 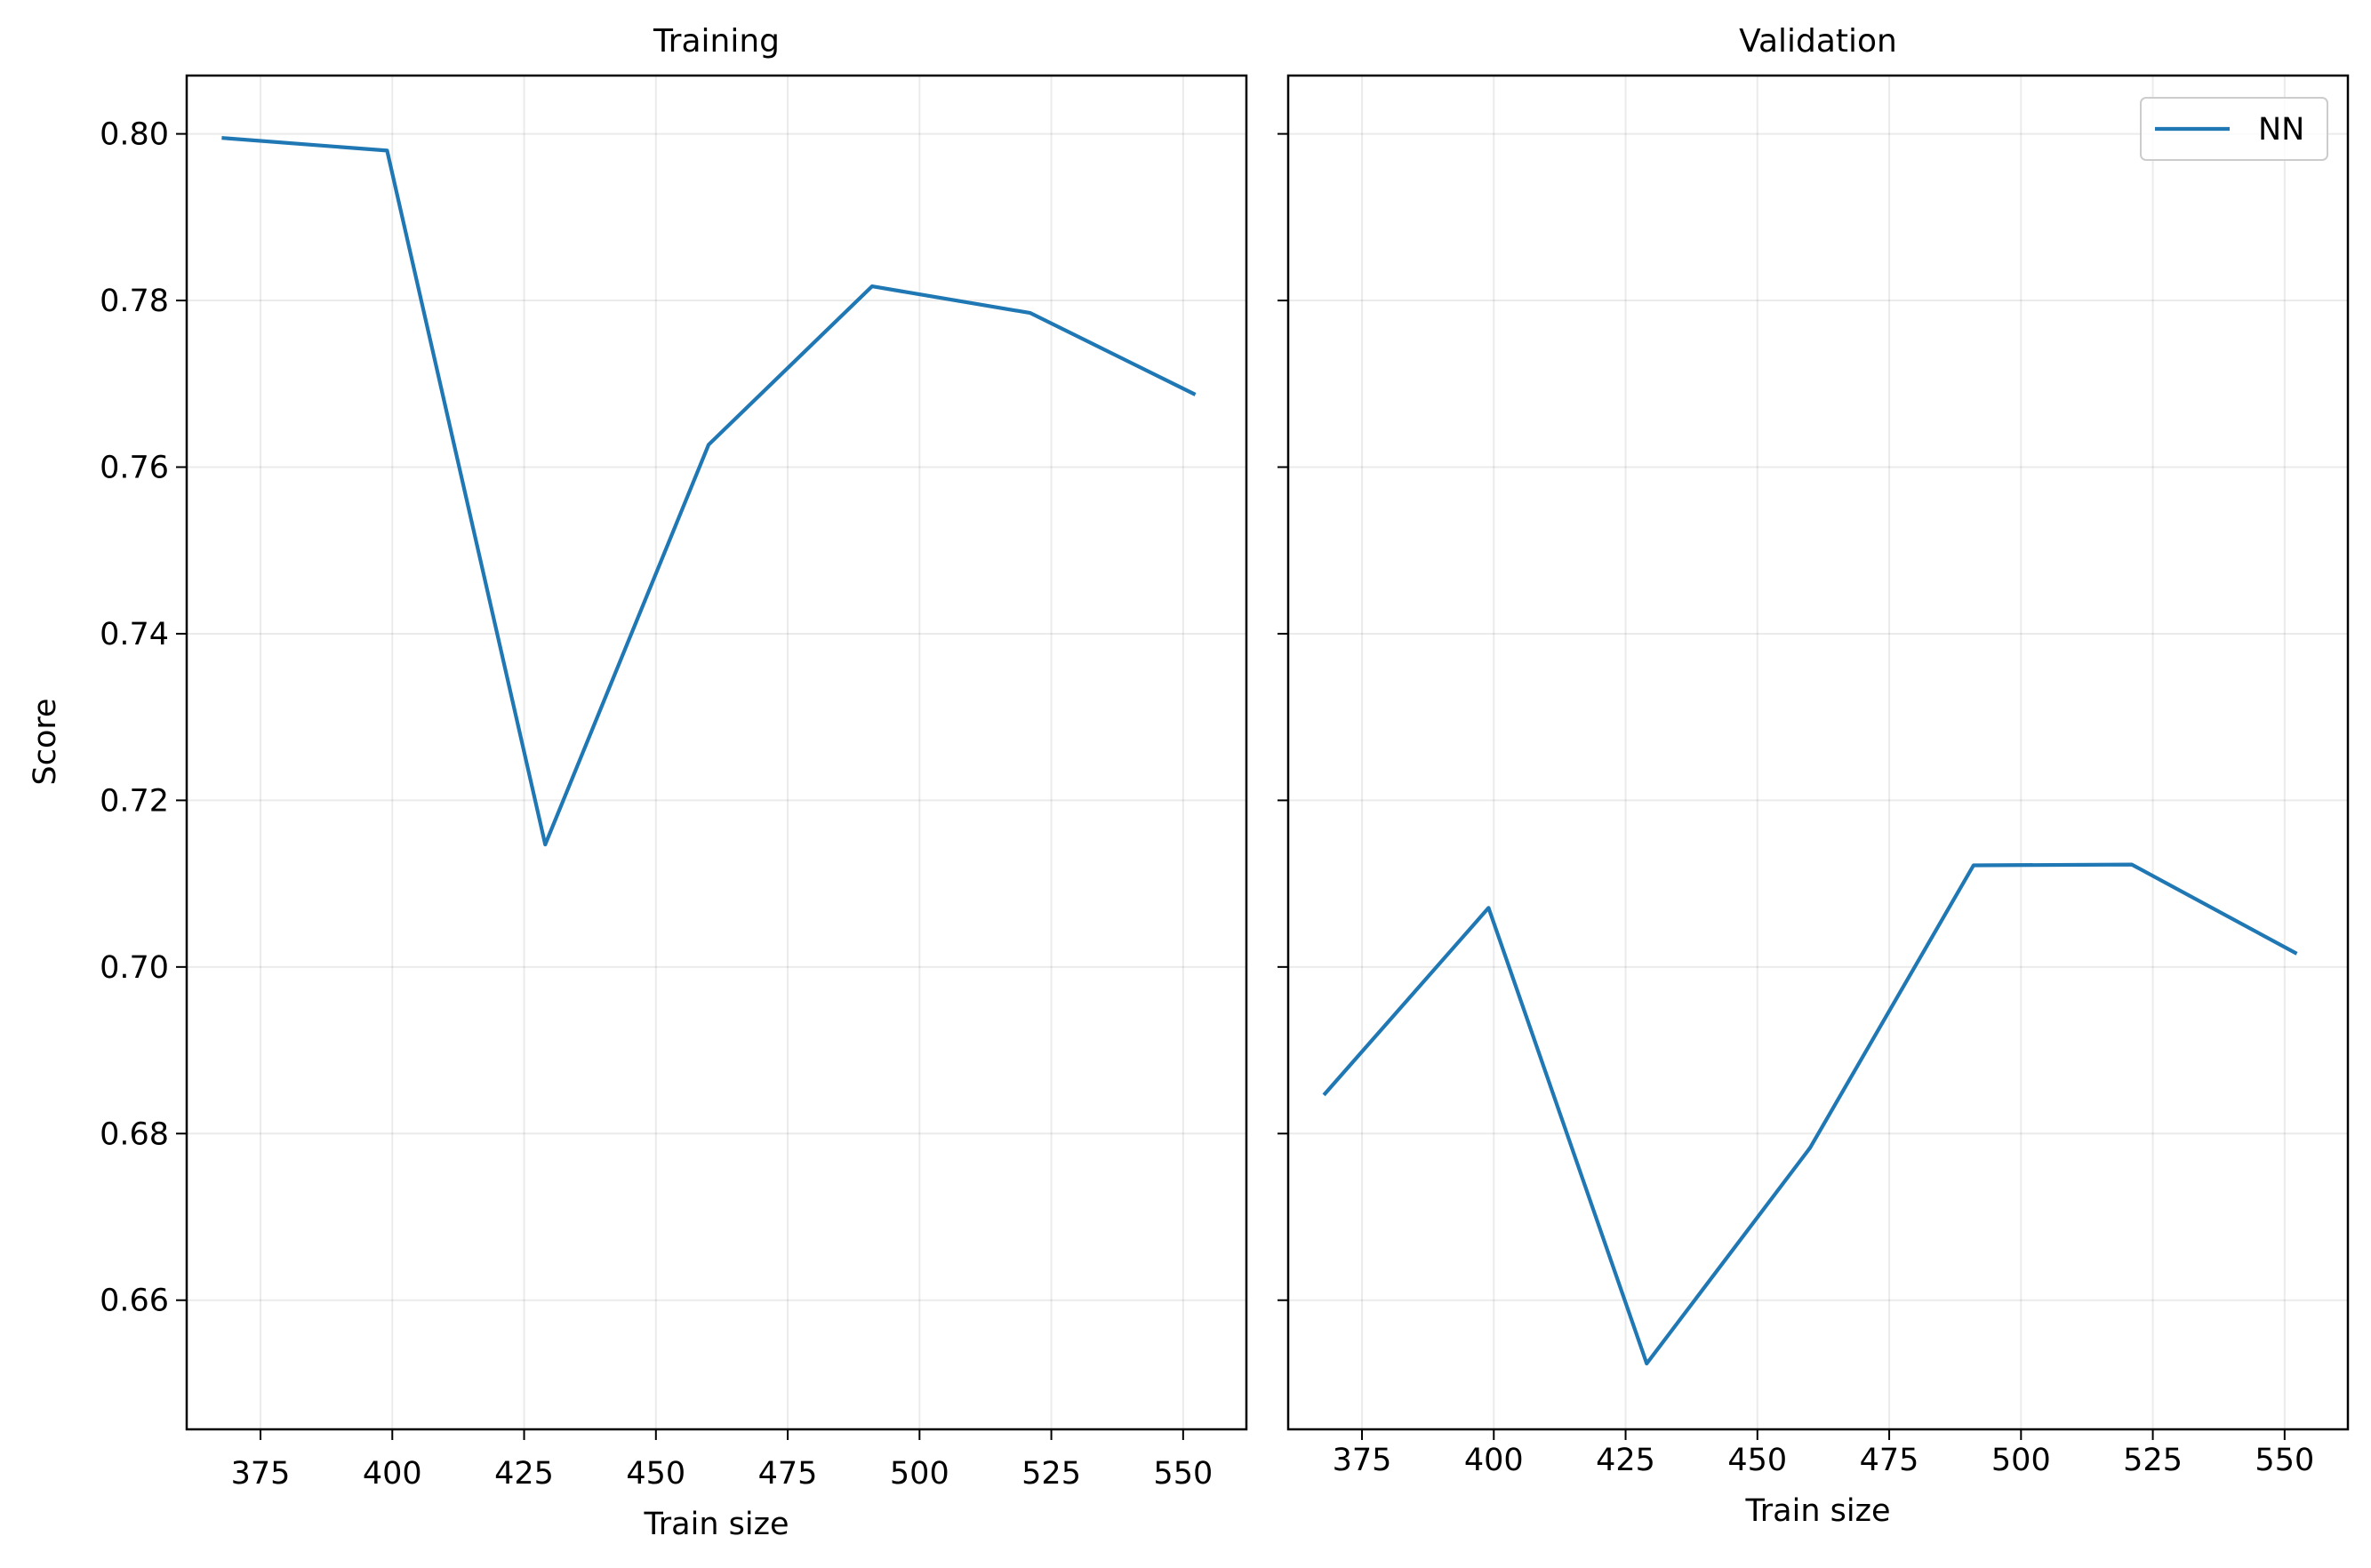 I want to click on series-line-nn, so click(x=1810, y=1114).